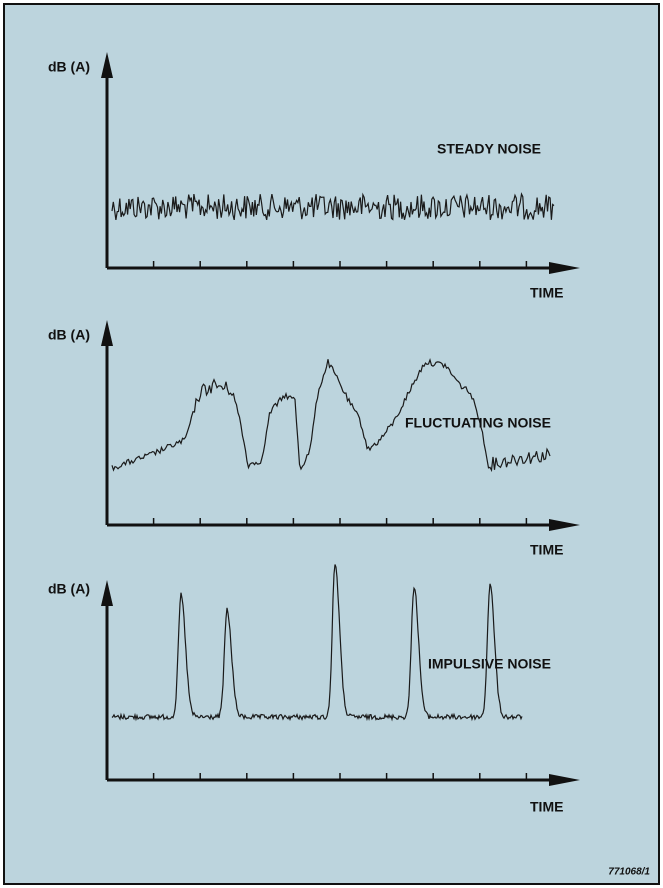 This screenshot has height=888, width=663. Describe the element at coordinates (629, 872) in the screenshot. I see `figure-code: 771068/1` at that location.